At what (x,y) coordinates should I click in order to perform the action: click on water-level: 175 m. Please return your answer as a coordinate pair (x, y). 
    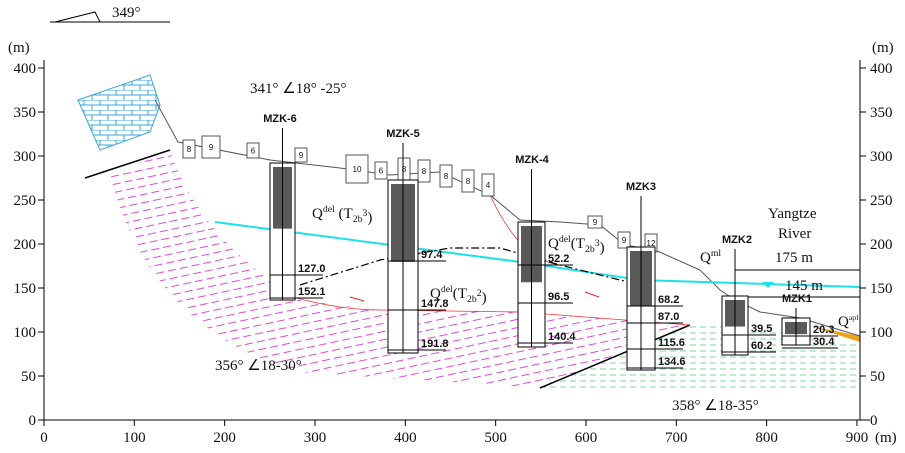
    Looking at the image, I should click on (794, 258).